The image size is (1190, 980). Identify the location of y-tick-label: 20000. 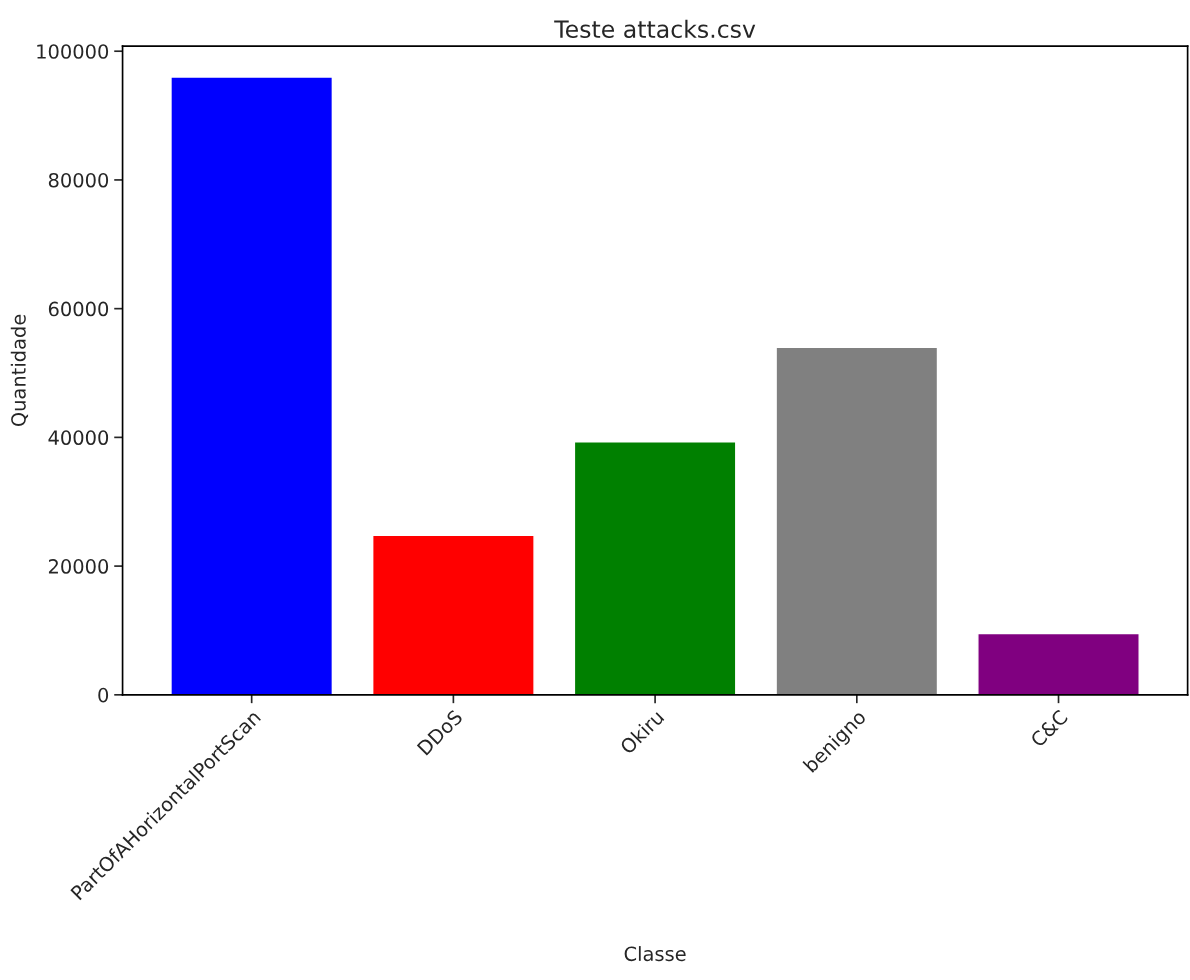
(78, 566).